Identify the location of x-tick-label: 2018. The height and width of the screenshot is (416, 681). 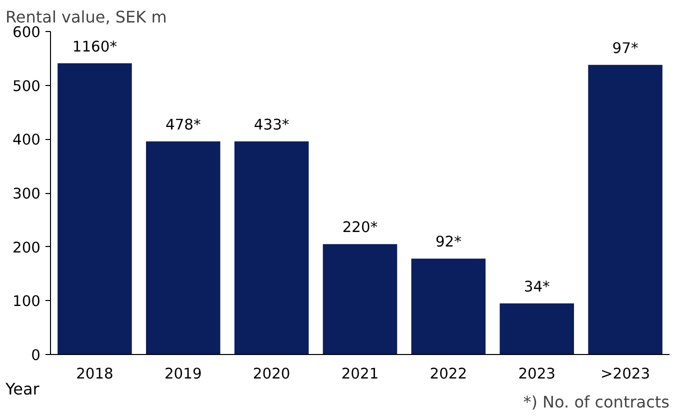
(95, 374).